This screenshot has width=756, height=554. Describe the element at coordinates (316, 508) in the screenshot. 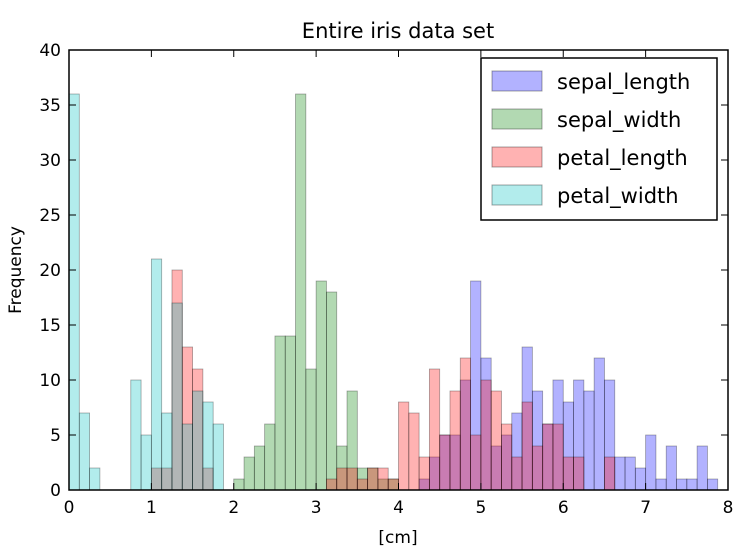

I see `x-tick-label: 3` at that location.